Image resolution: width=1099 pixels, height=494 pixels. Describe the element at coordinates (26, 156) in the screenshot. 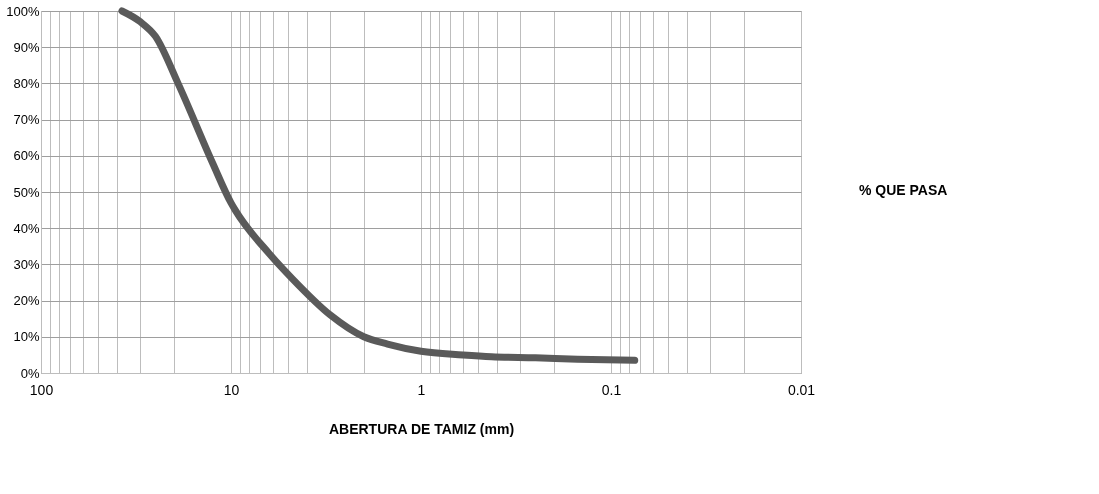

I see `y-tick-label: 60%` at that location.